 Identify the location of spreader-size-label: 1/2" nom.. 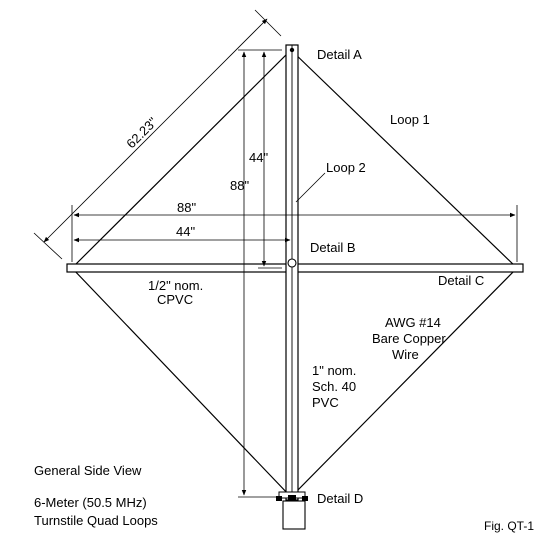
(175, 285).